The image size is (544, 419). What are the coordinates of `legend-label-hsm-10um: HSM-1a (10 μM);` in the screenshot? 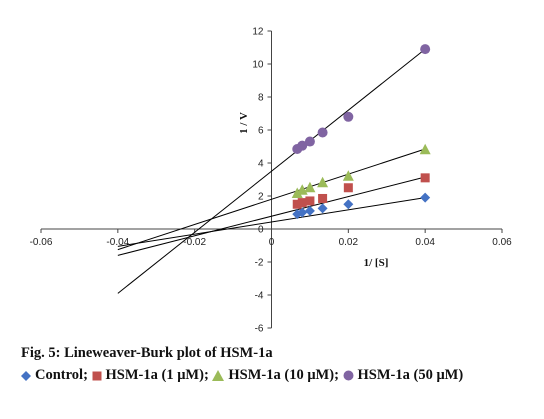 It's located at (283, 375).